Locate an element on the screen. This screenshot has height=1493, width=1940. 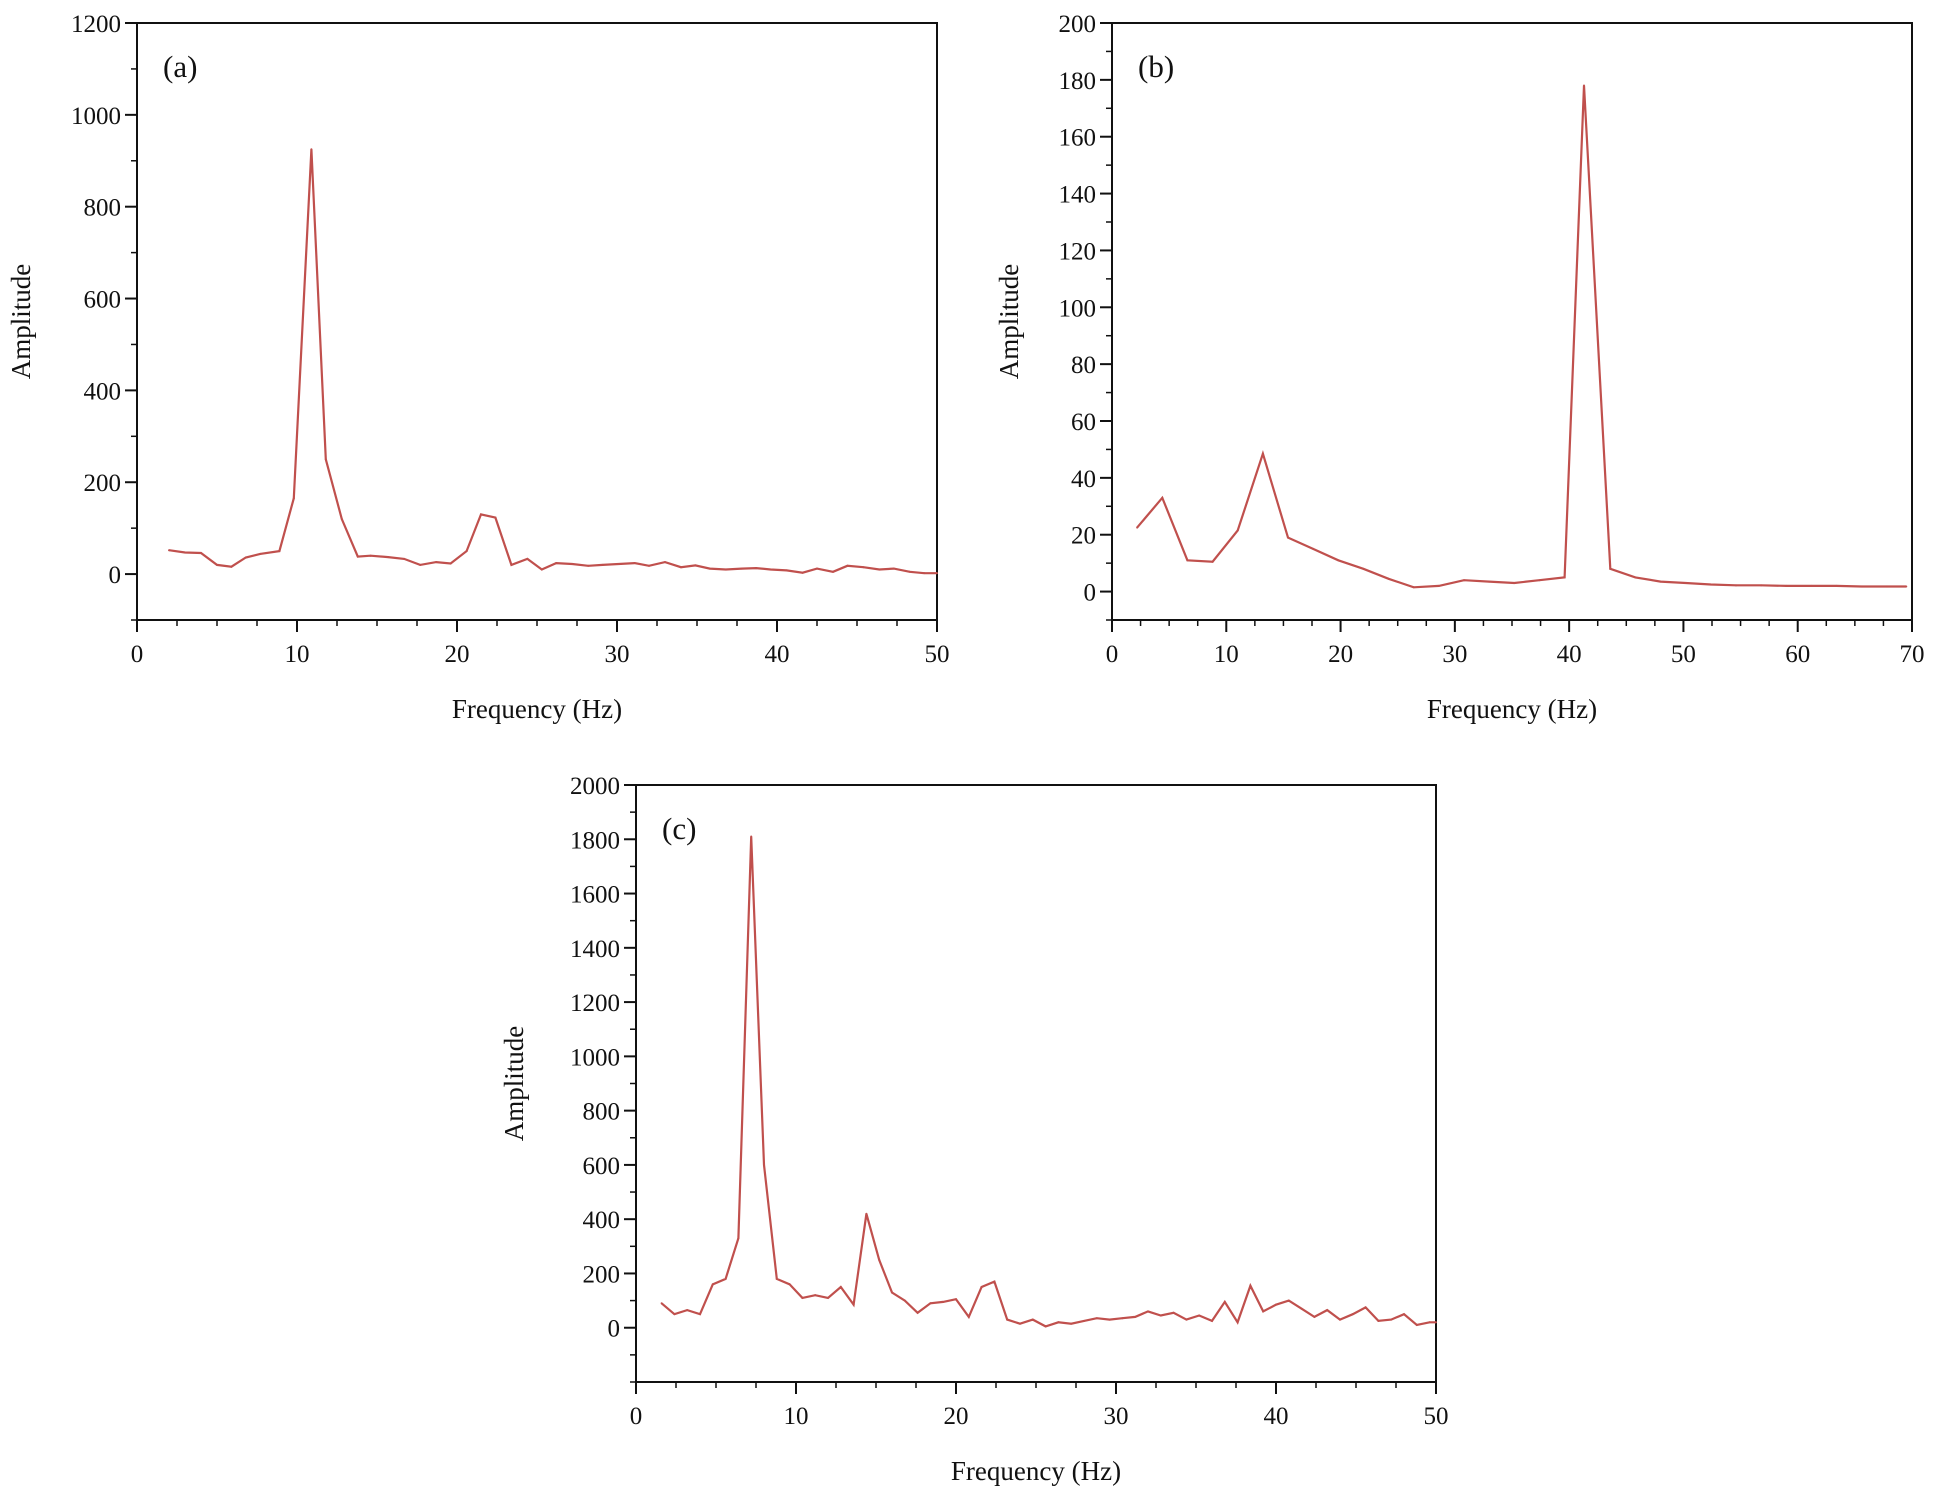
y-tick-label: 120 is located at coordinates (1078, 251).